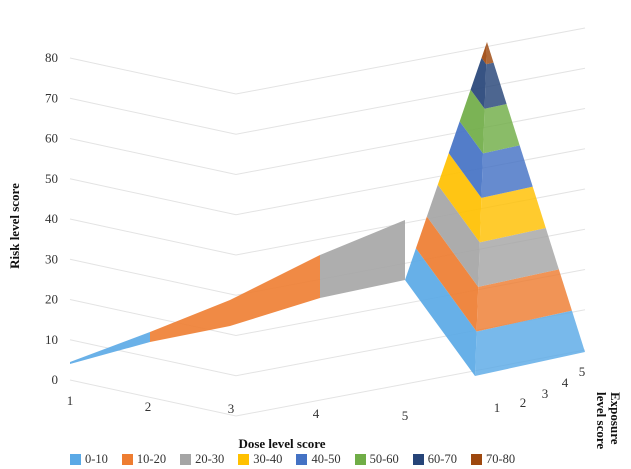 The height and width of the screenshot is (469, 631). I want to click on legend: 0-10 10-20 20-30 30-40 40-50 50-60 60-70 70-80, so click(299, 459).